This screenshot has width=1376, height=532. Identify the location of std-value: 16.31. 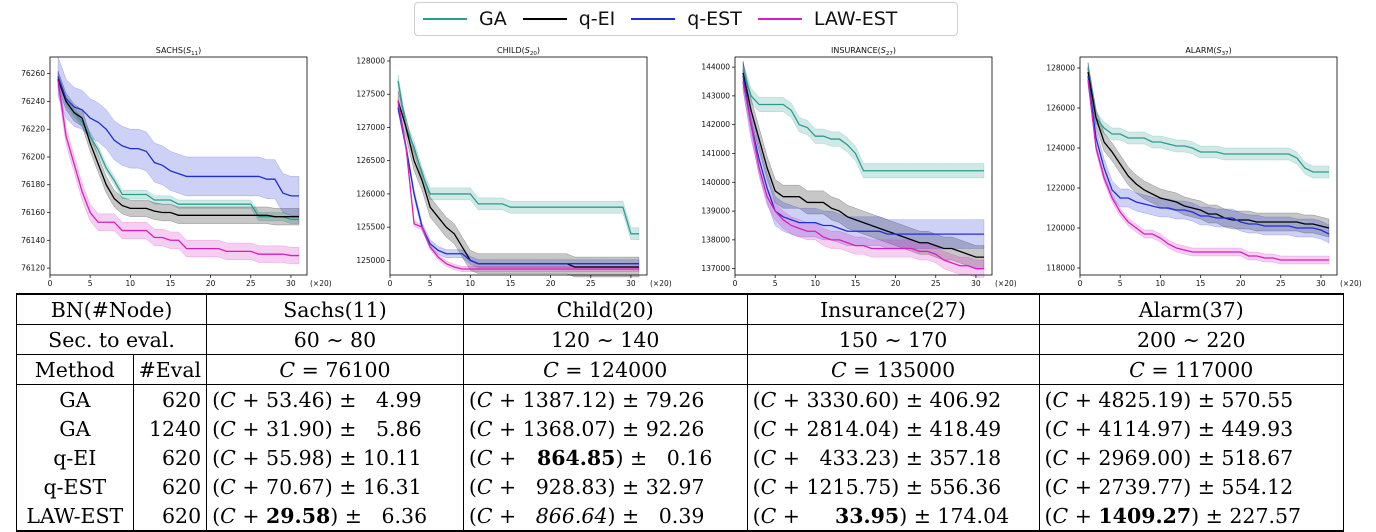
(392, 486).